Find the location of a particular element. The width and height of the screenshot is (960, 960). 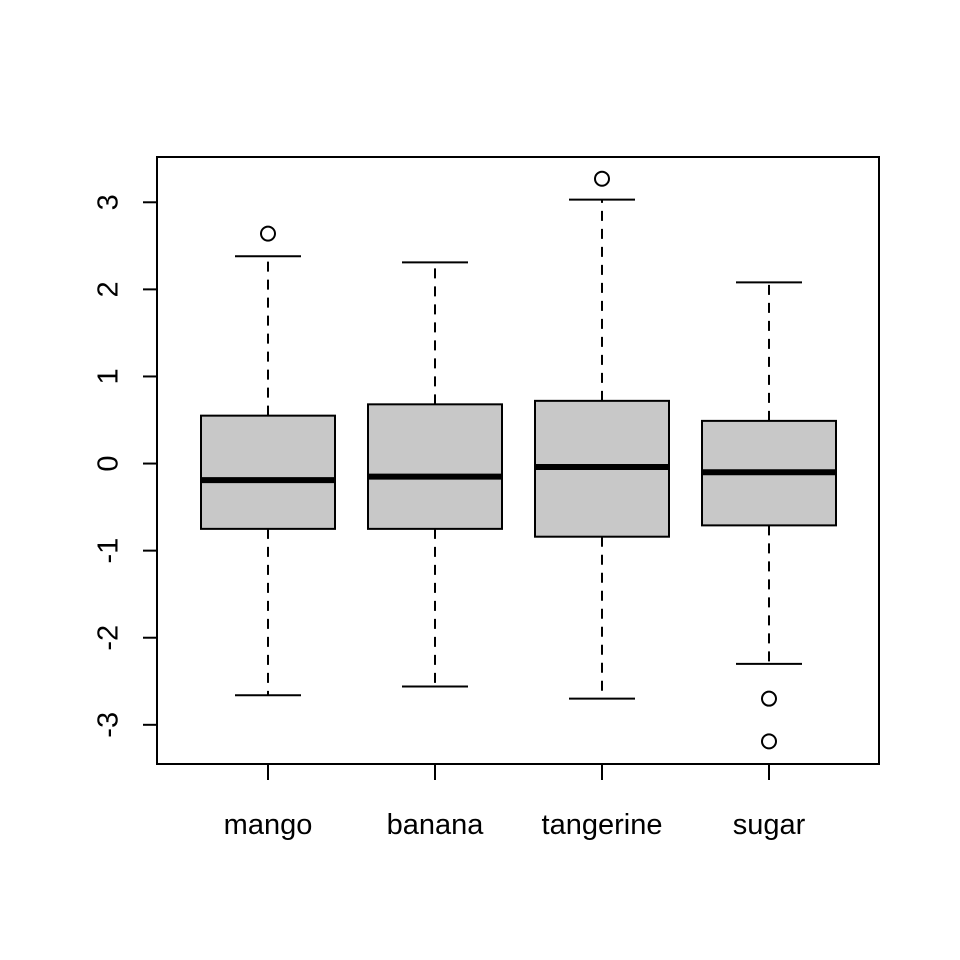

box-tangerine: tangerine is located at coordinates (602, 505).